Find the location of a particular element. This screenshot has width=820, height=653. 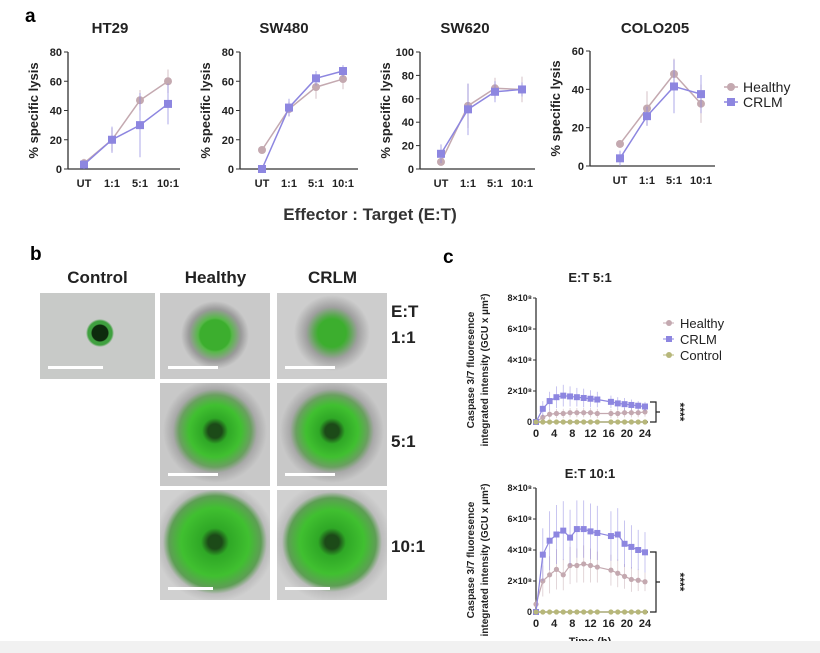

x-tick-label: 4 is located at coordinates (554, 624).